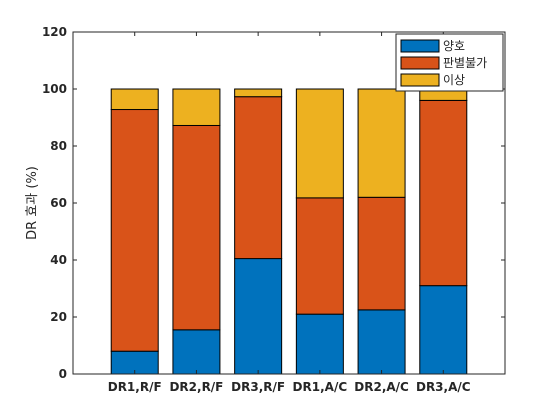 The height and width of the screenshot is (420, 560). I want to click on x-tick-label: DR1,A/C, so click(320, 387).